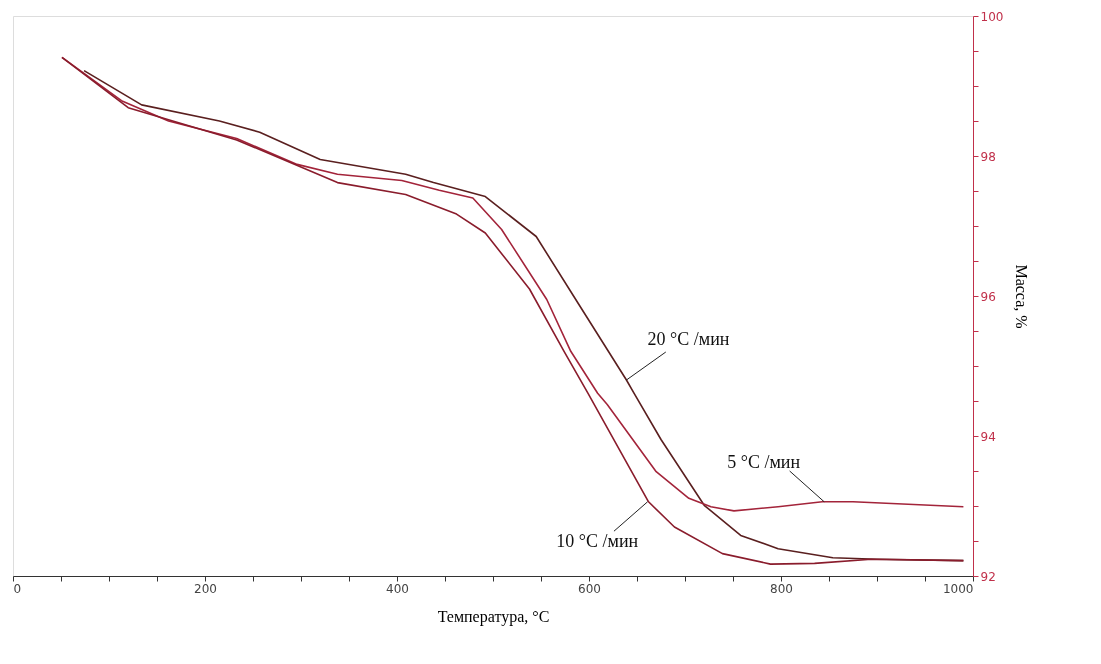 The height and width of the screenshot is (664, 1101). What do you see at coordinates (397, 588) in the screenshot?
I see `x-tick-label: 400` at bounding box center [397, 588].